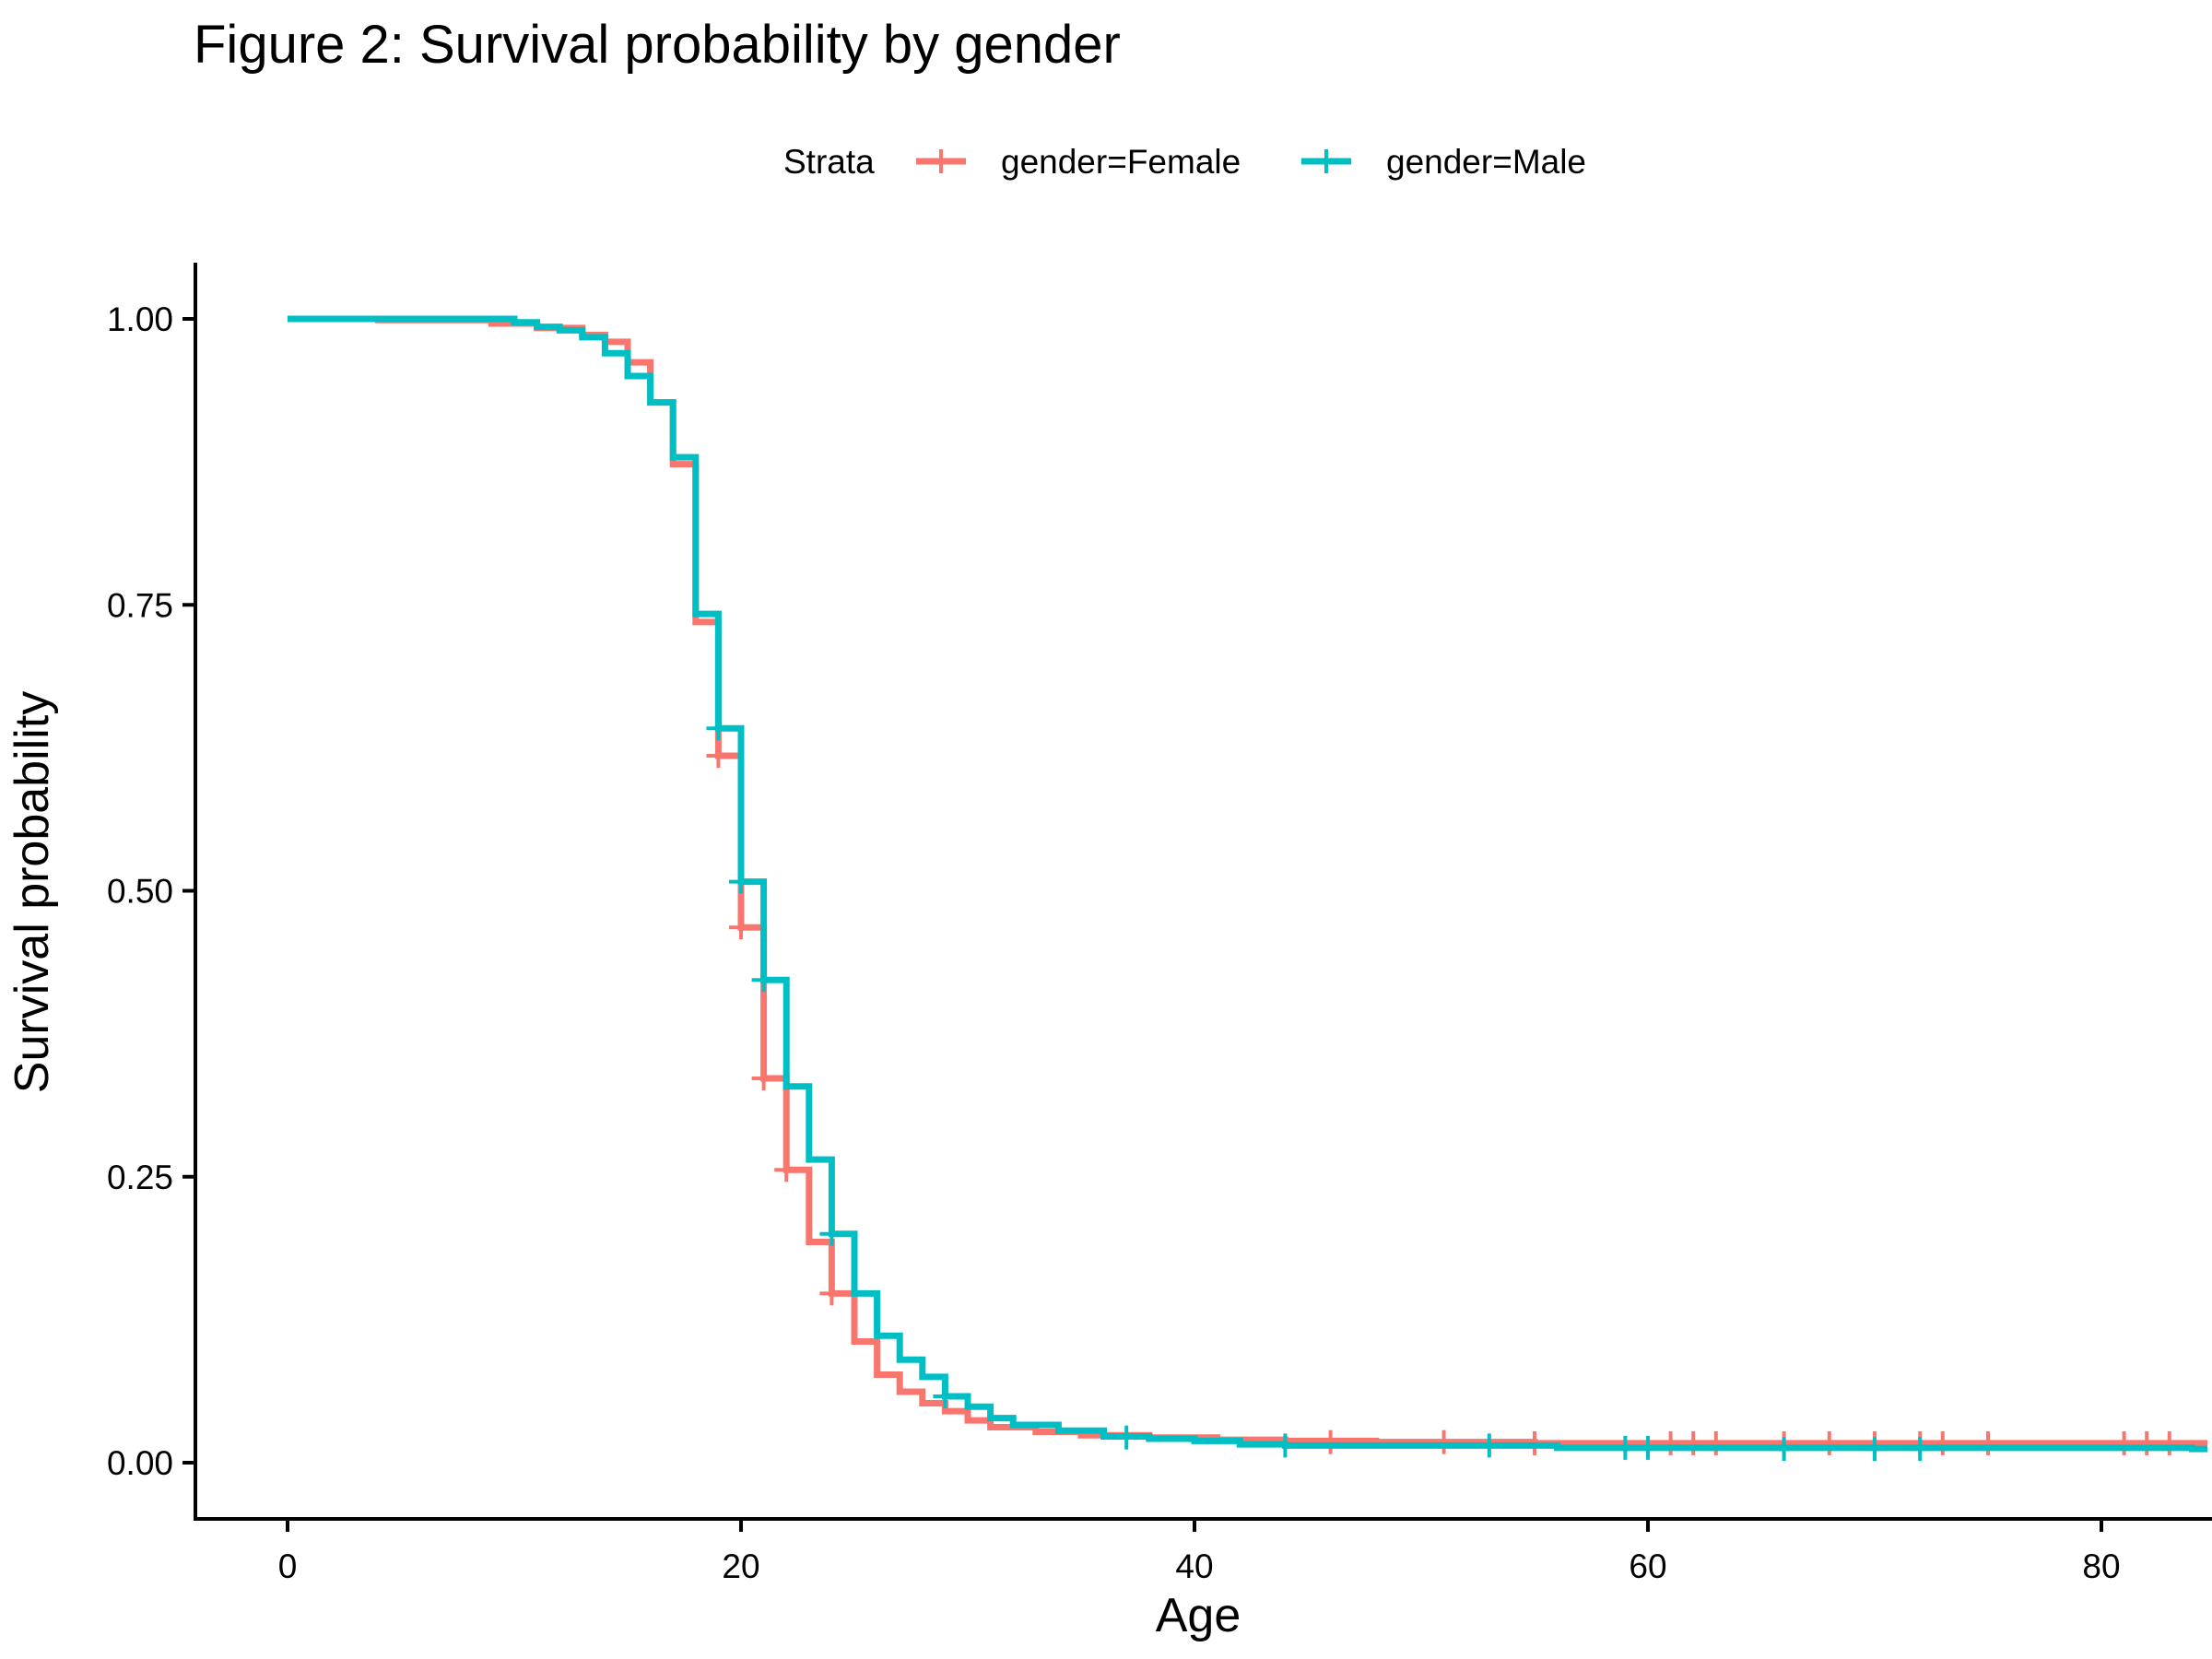  What do you see at coordinates (657, 45) in the screenshot?
I see `chart-title: Figure 2: Survival probability by gender` at bounding box center [657, 45].